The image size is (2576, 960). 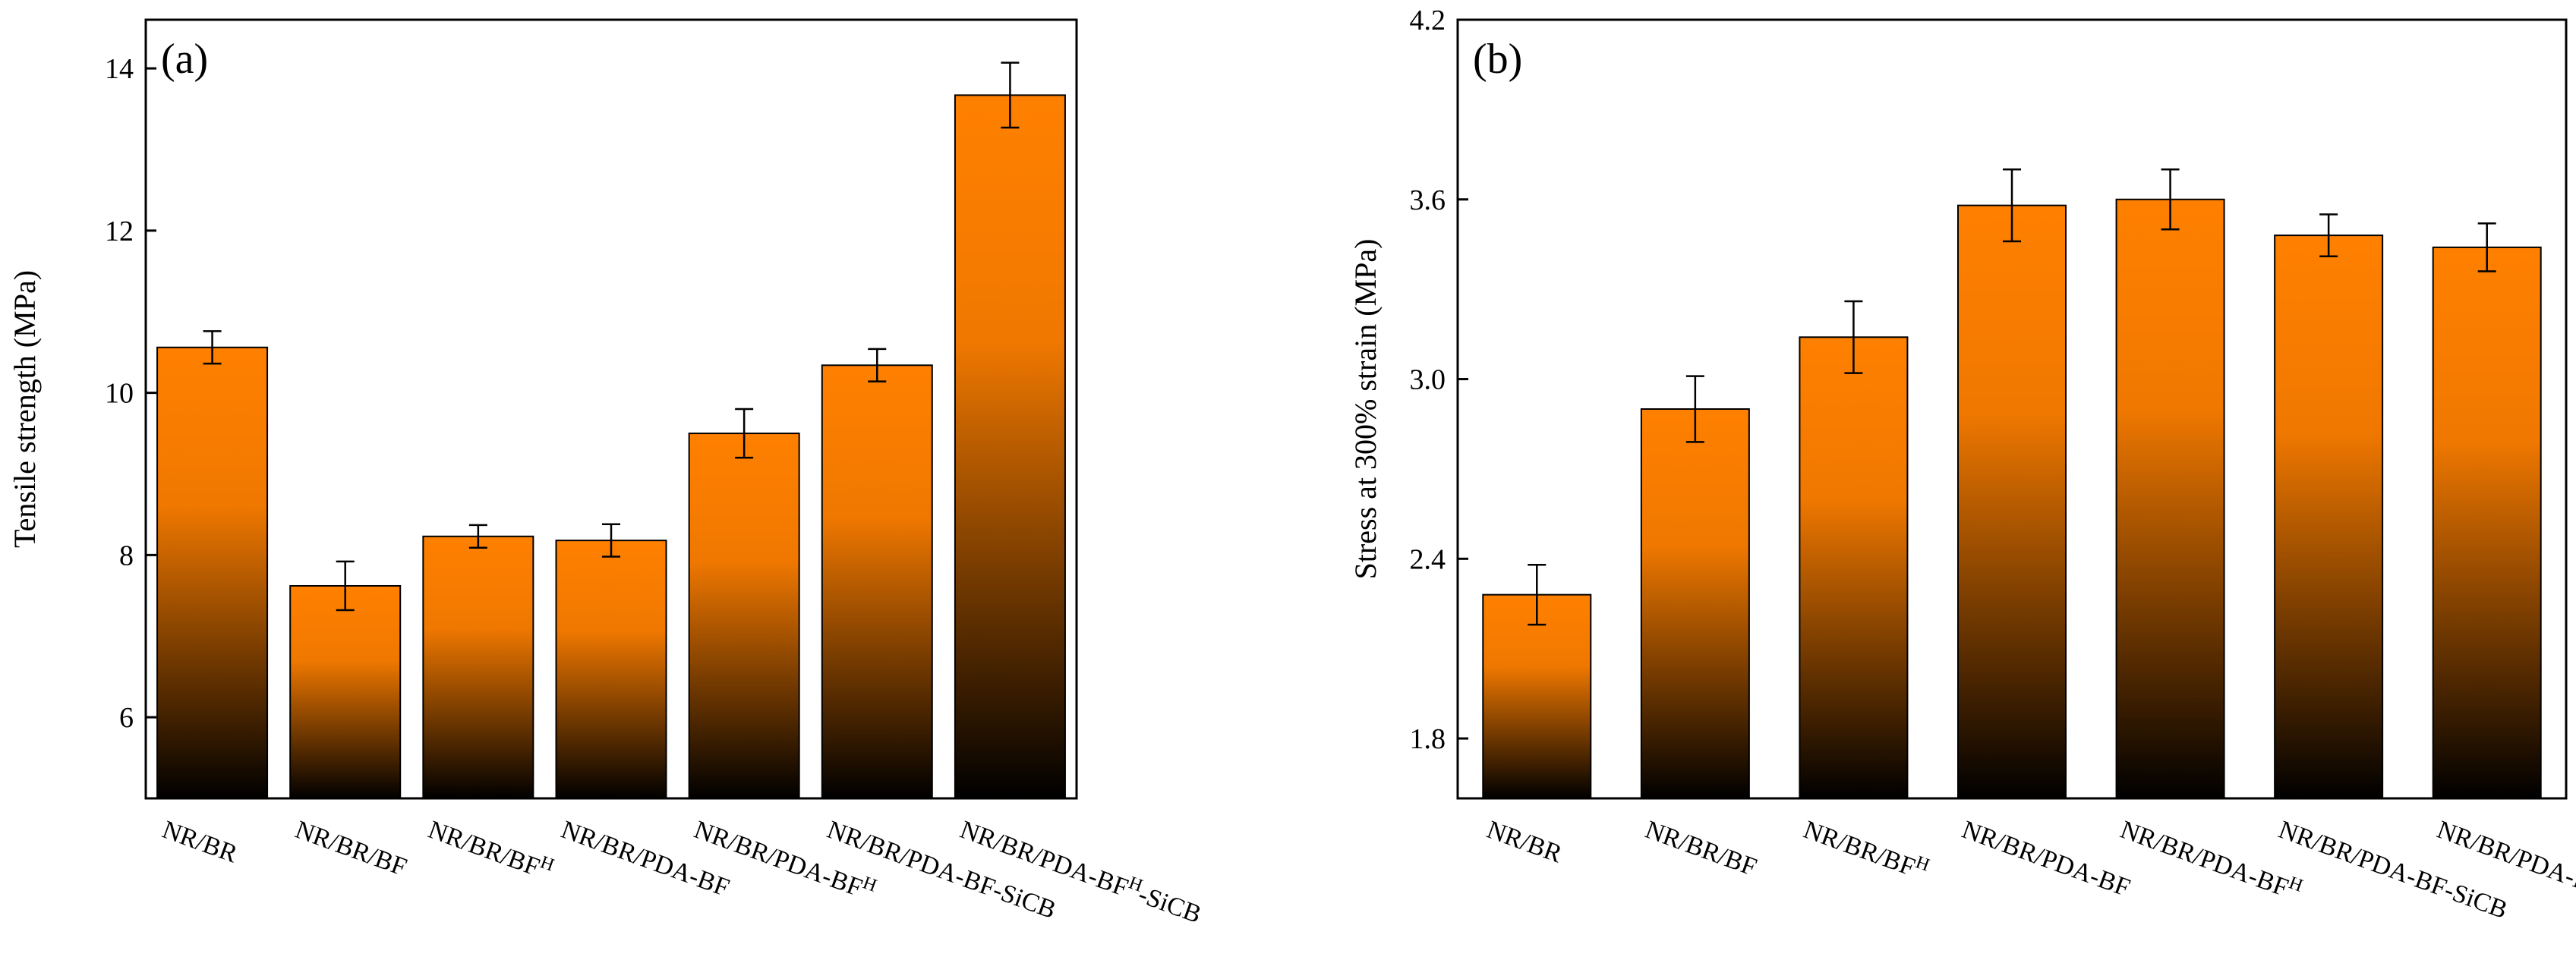 I want to click on x-tick-label: NR/BR/PDA-BFH-SiCB, so click(x=1081, y=871).